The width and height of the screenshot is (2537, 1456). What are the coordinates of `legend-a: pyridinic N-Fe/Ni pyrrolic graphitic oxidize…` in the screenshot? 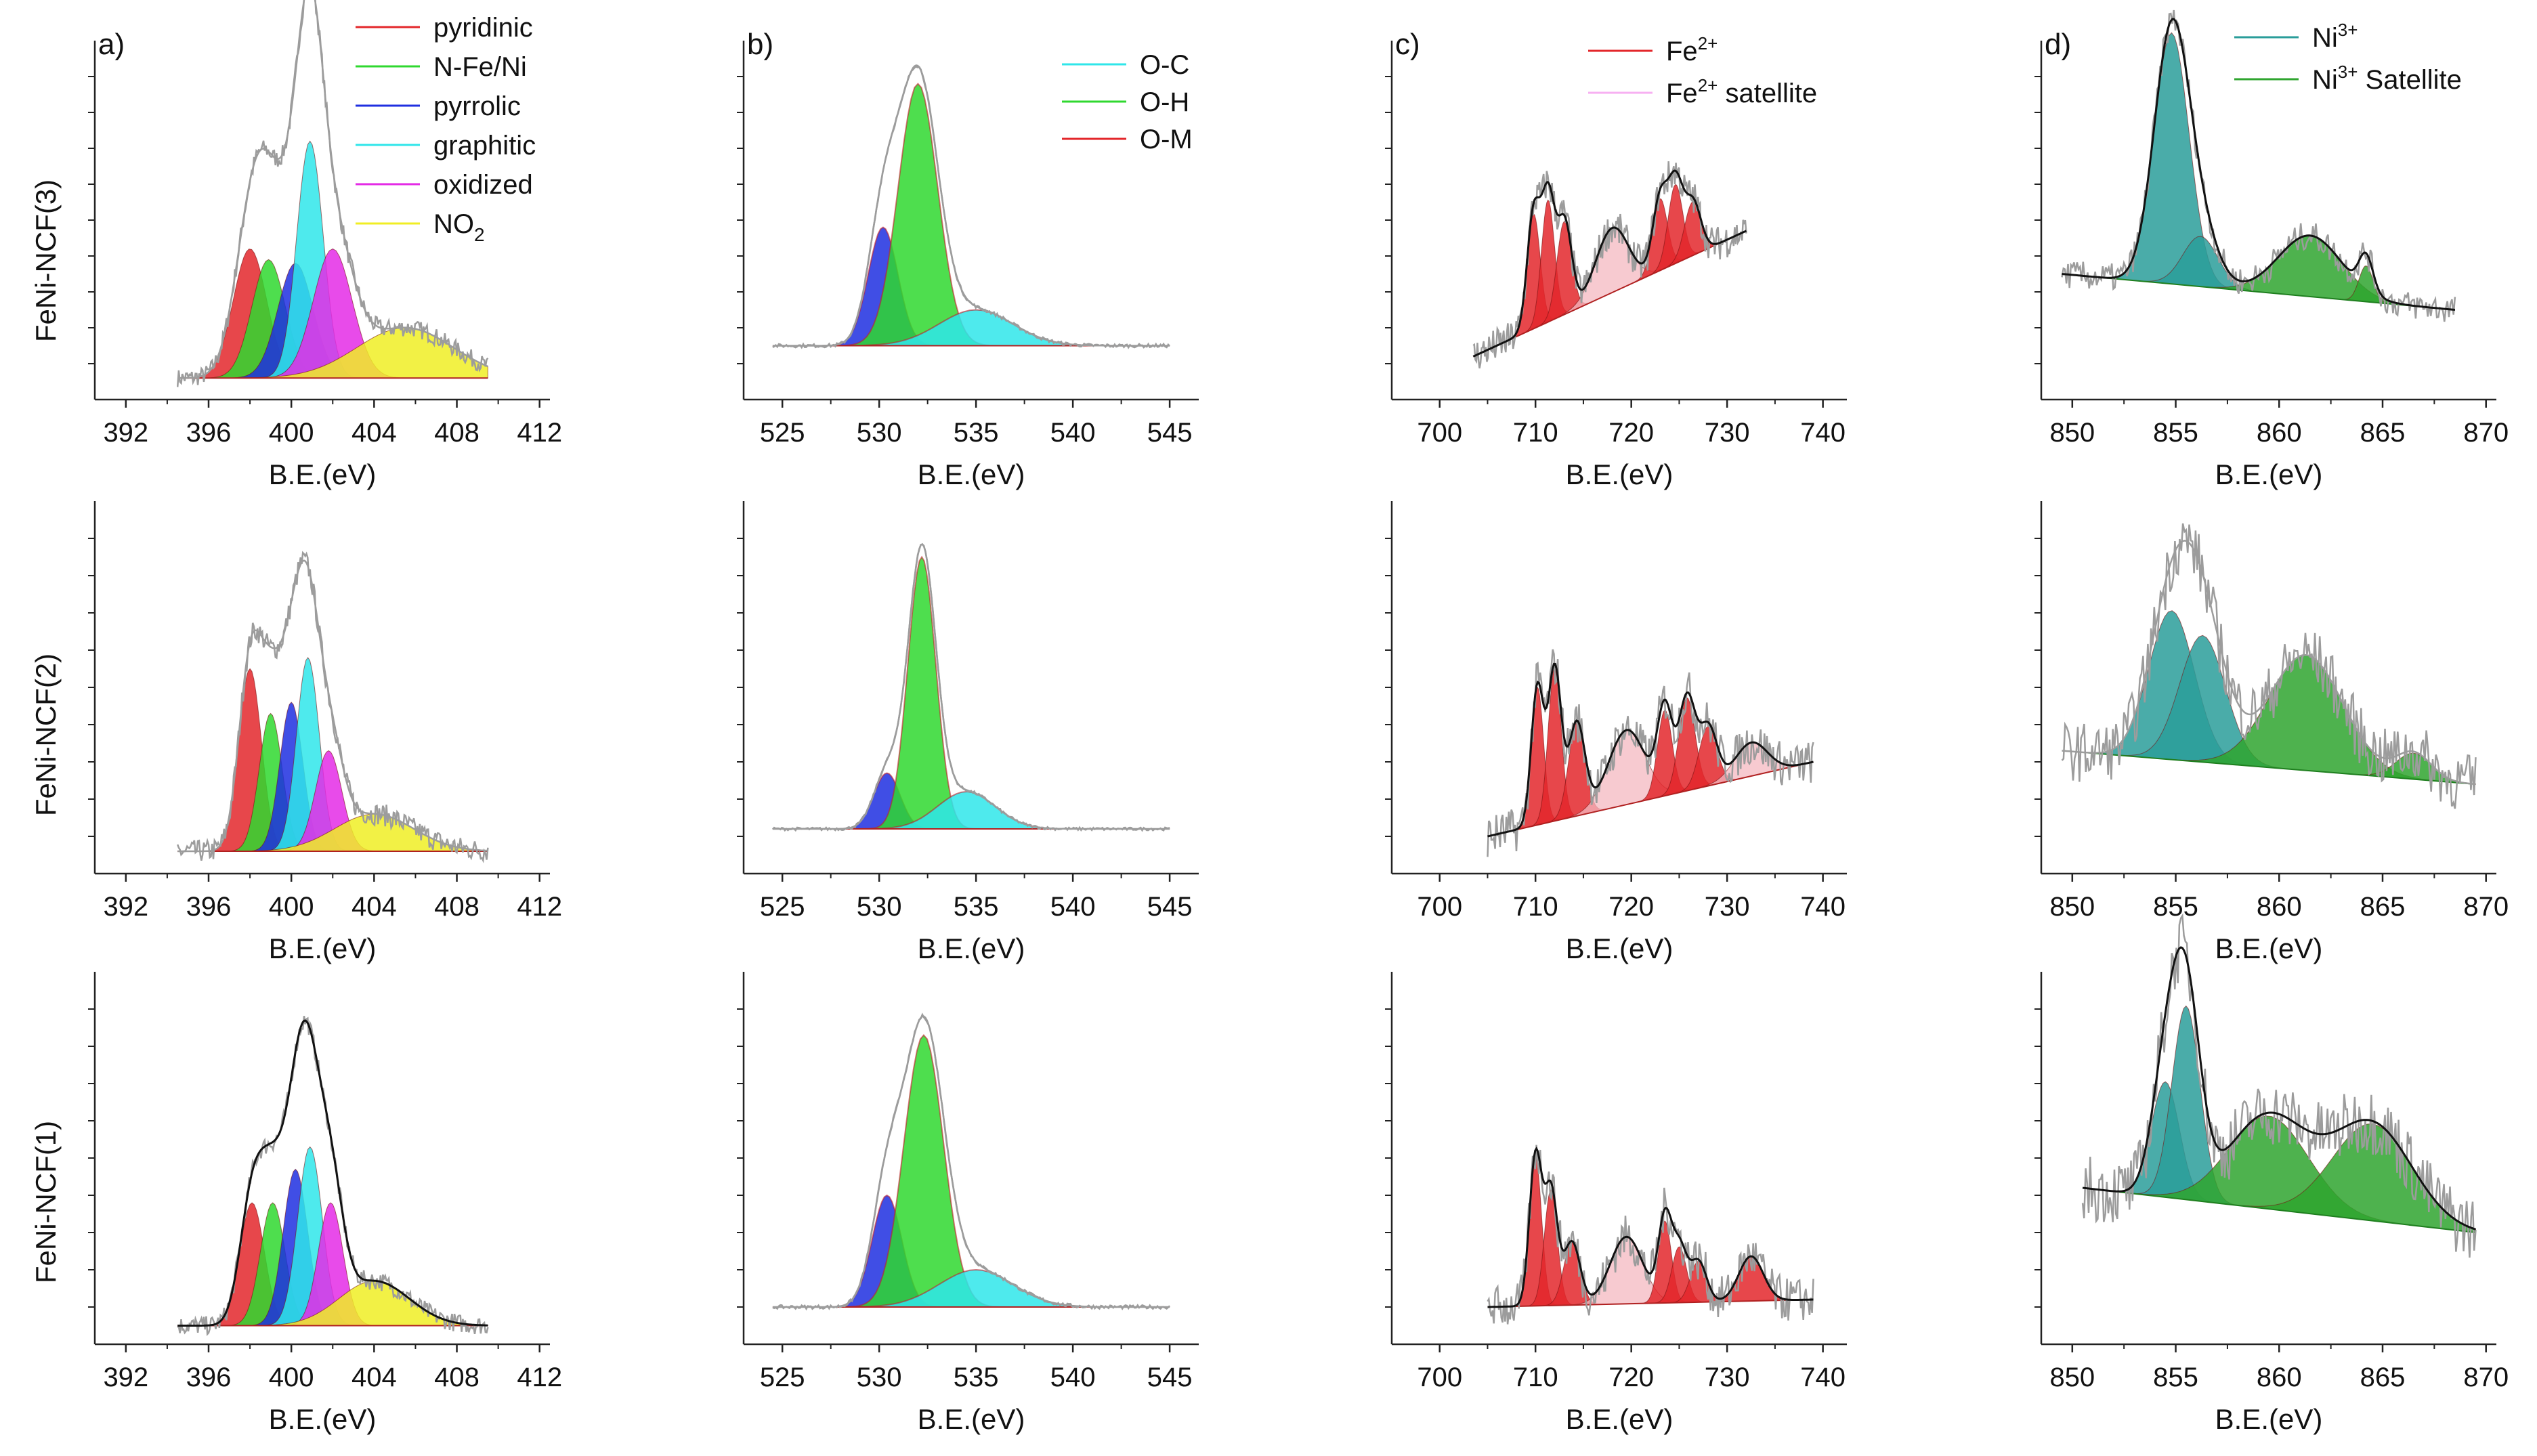 It's located at (446, 129).